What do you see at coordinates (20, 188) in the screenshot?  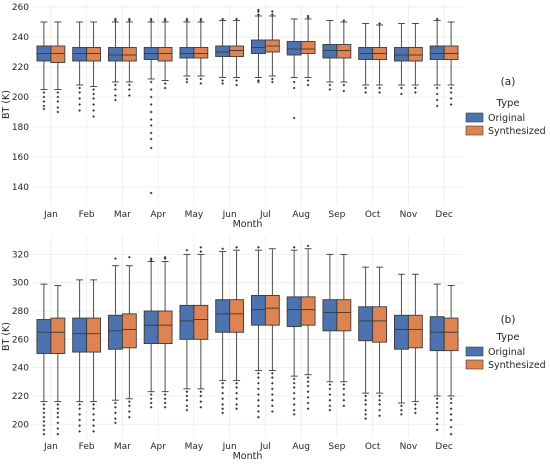 I see `y-tick-label: 140` at bounding box center [20, 188].